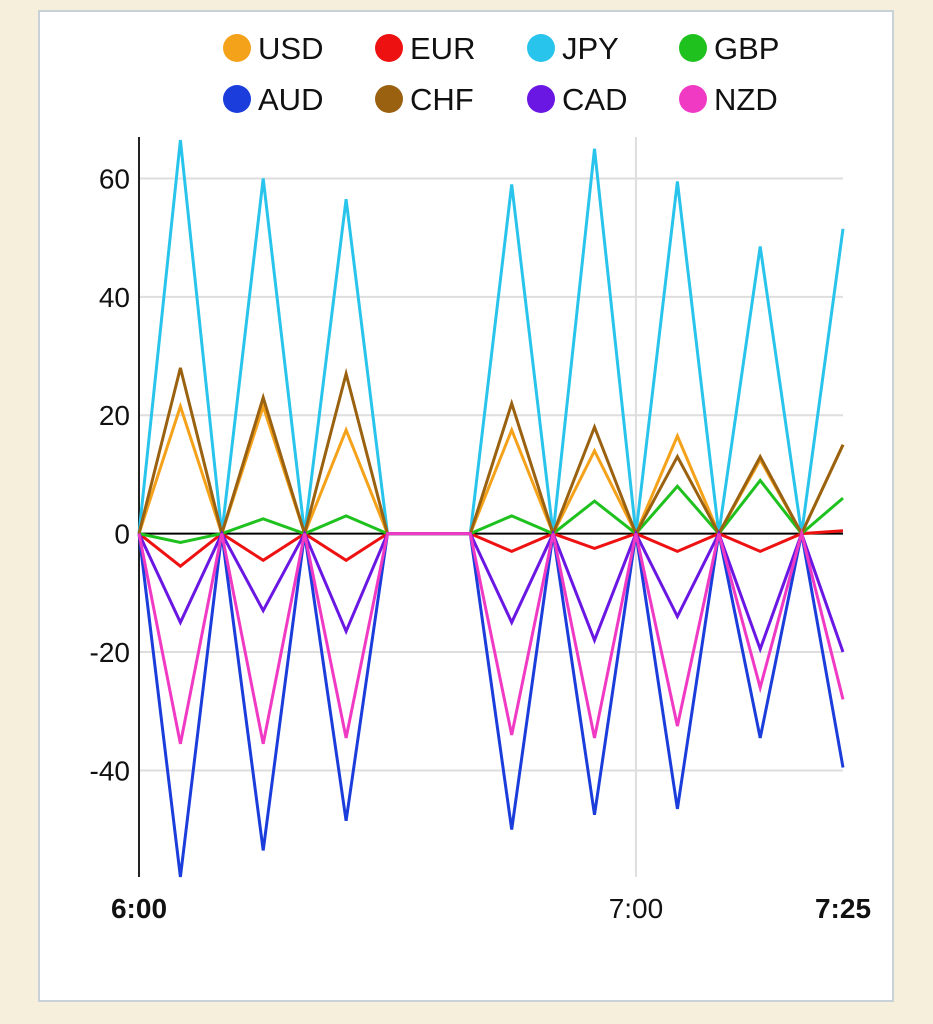 The height and width of the screenshot is (1024, 933). Describe the element at coordinates (122, 534) in the screenshot. I see `y-tick-label: 0` at that location.